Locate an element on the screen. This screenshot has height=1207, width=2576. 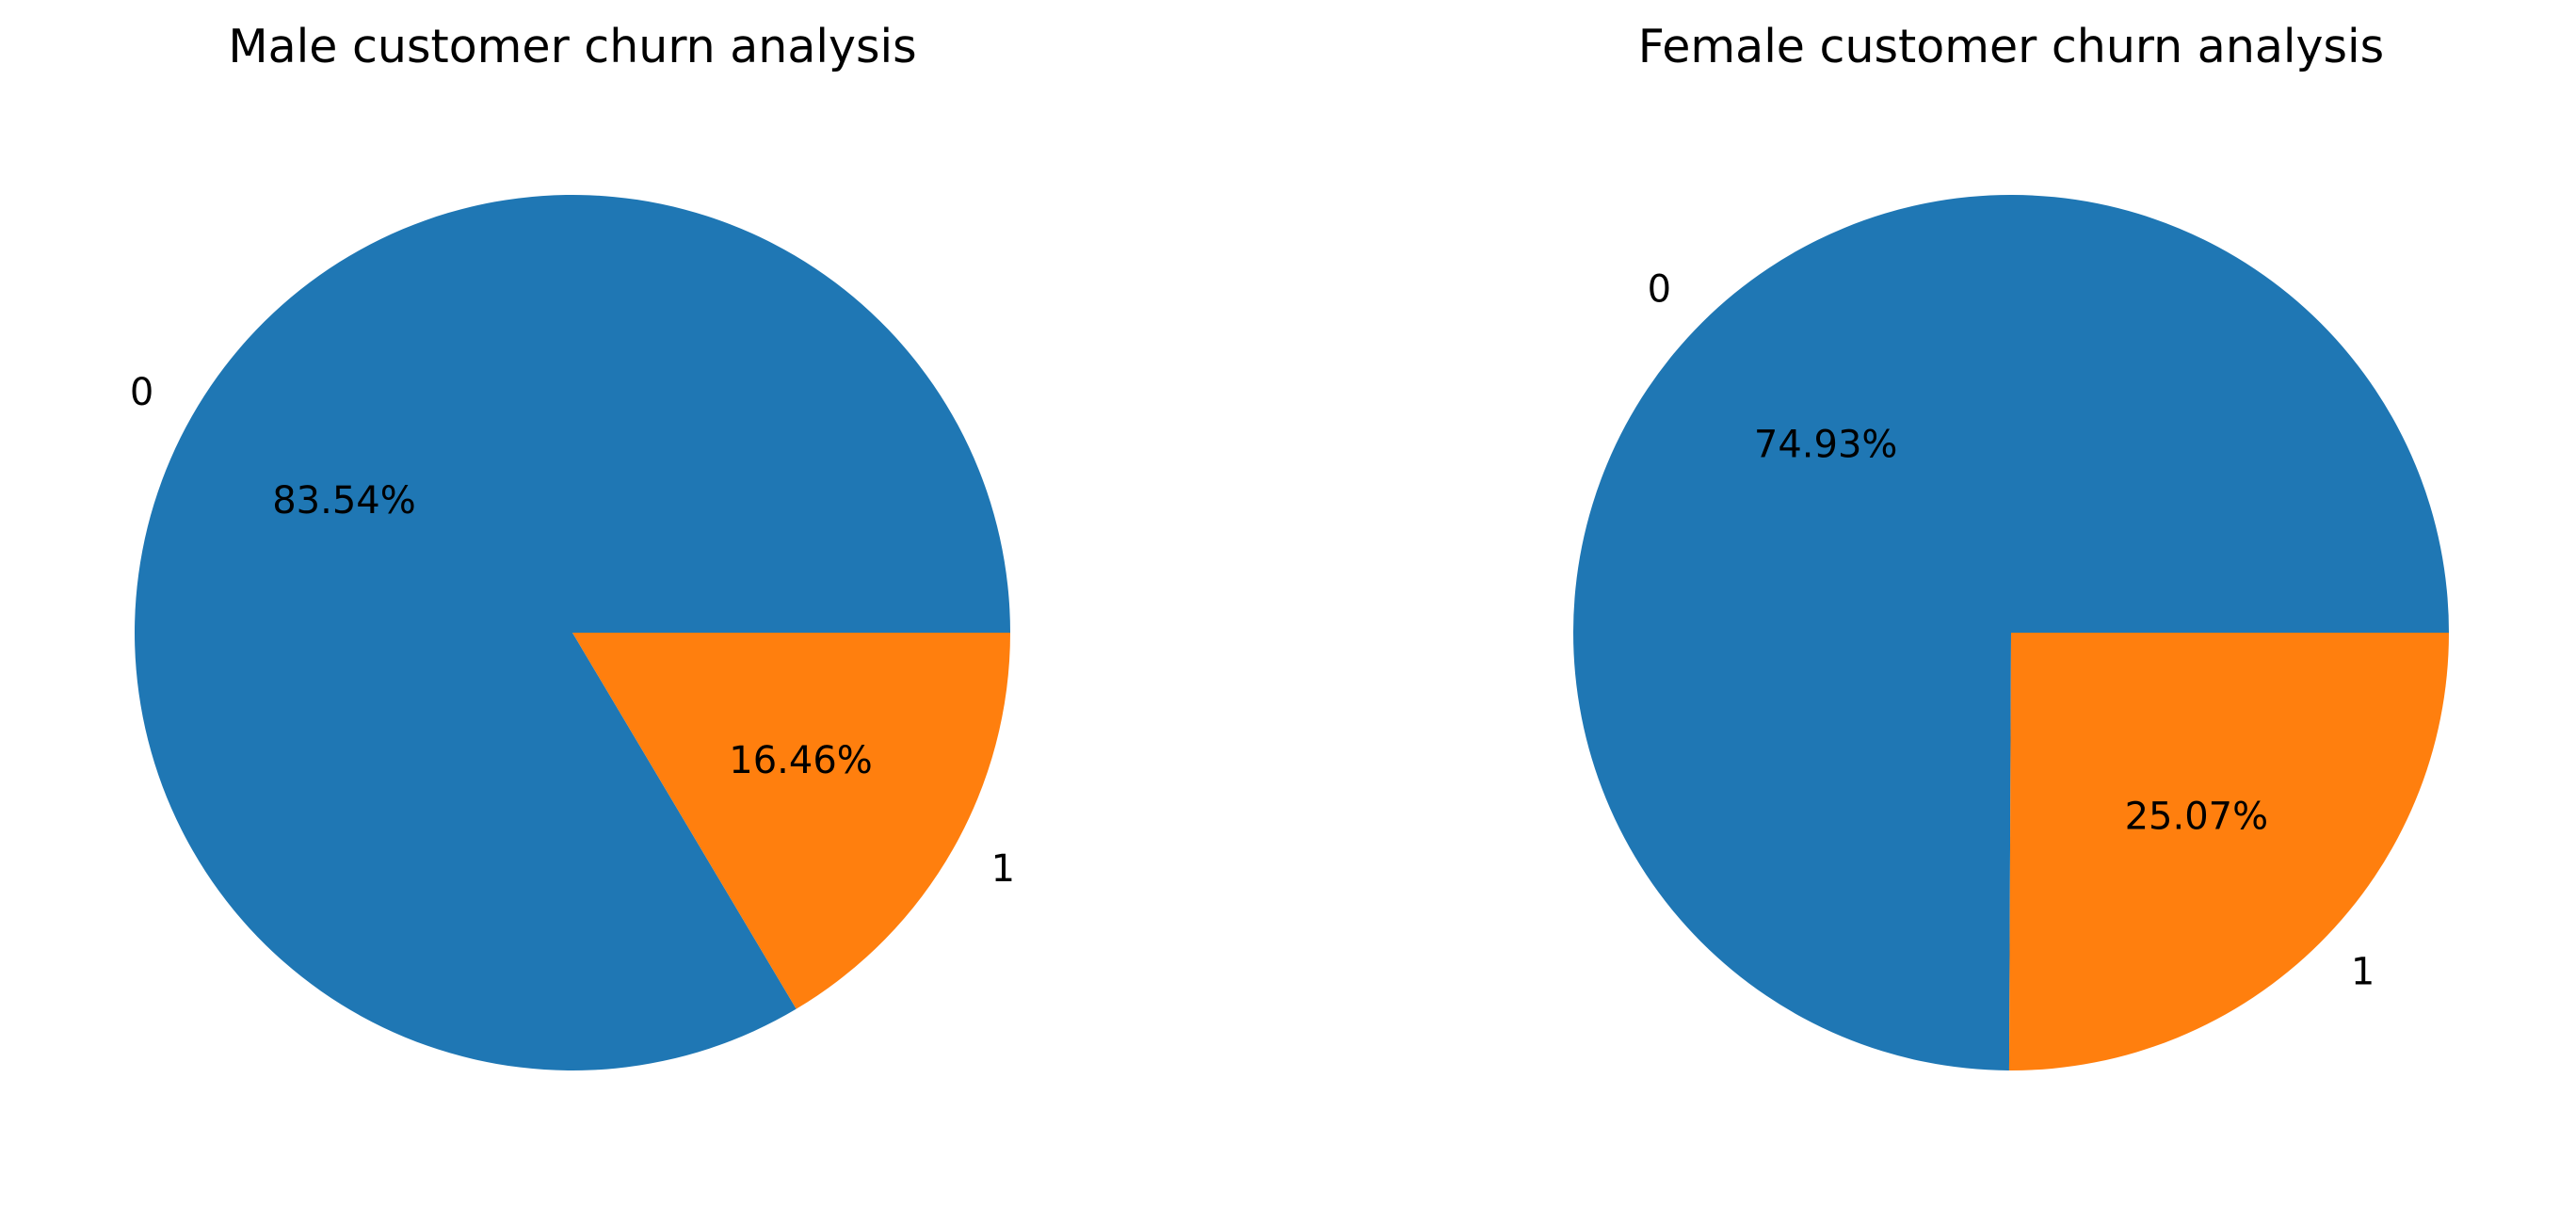
female-slice-label-0: 0 is located at coordinates (1659, 290).